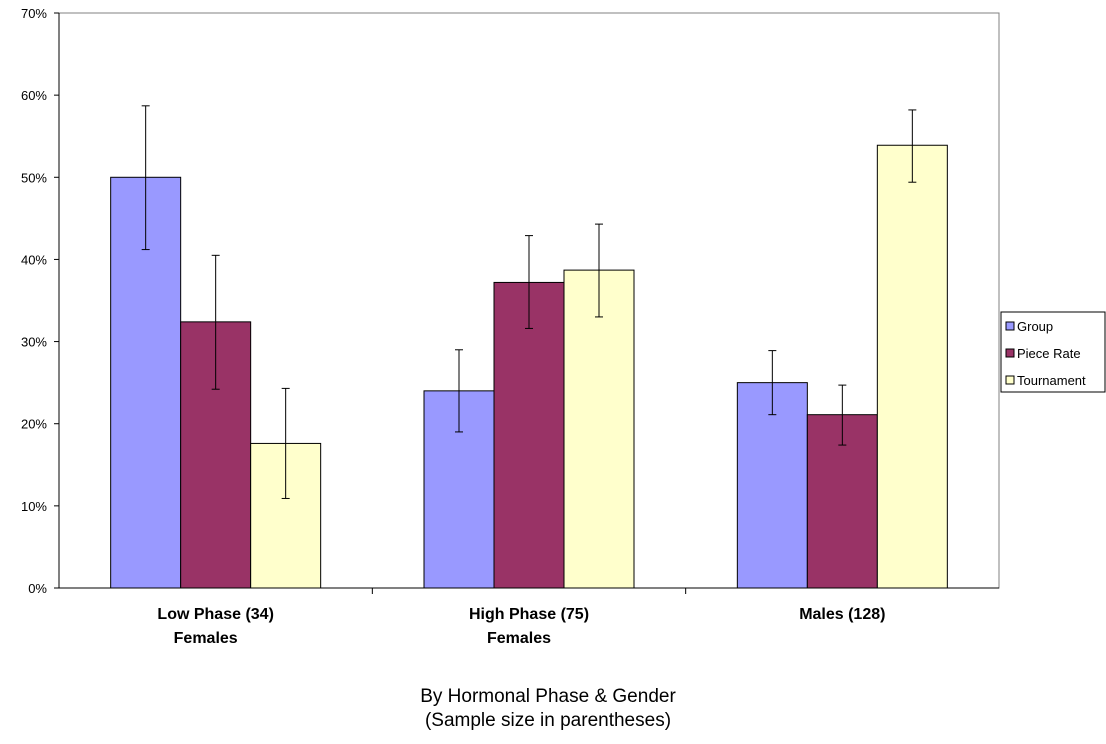  Describe the element at coordinates (1051, 380) in the screenshot. I see `legend-label: Tournament` at that location.